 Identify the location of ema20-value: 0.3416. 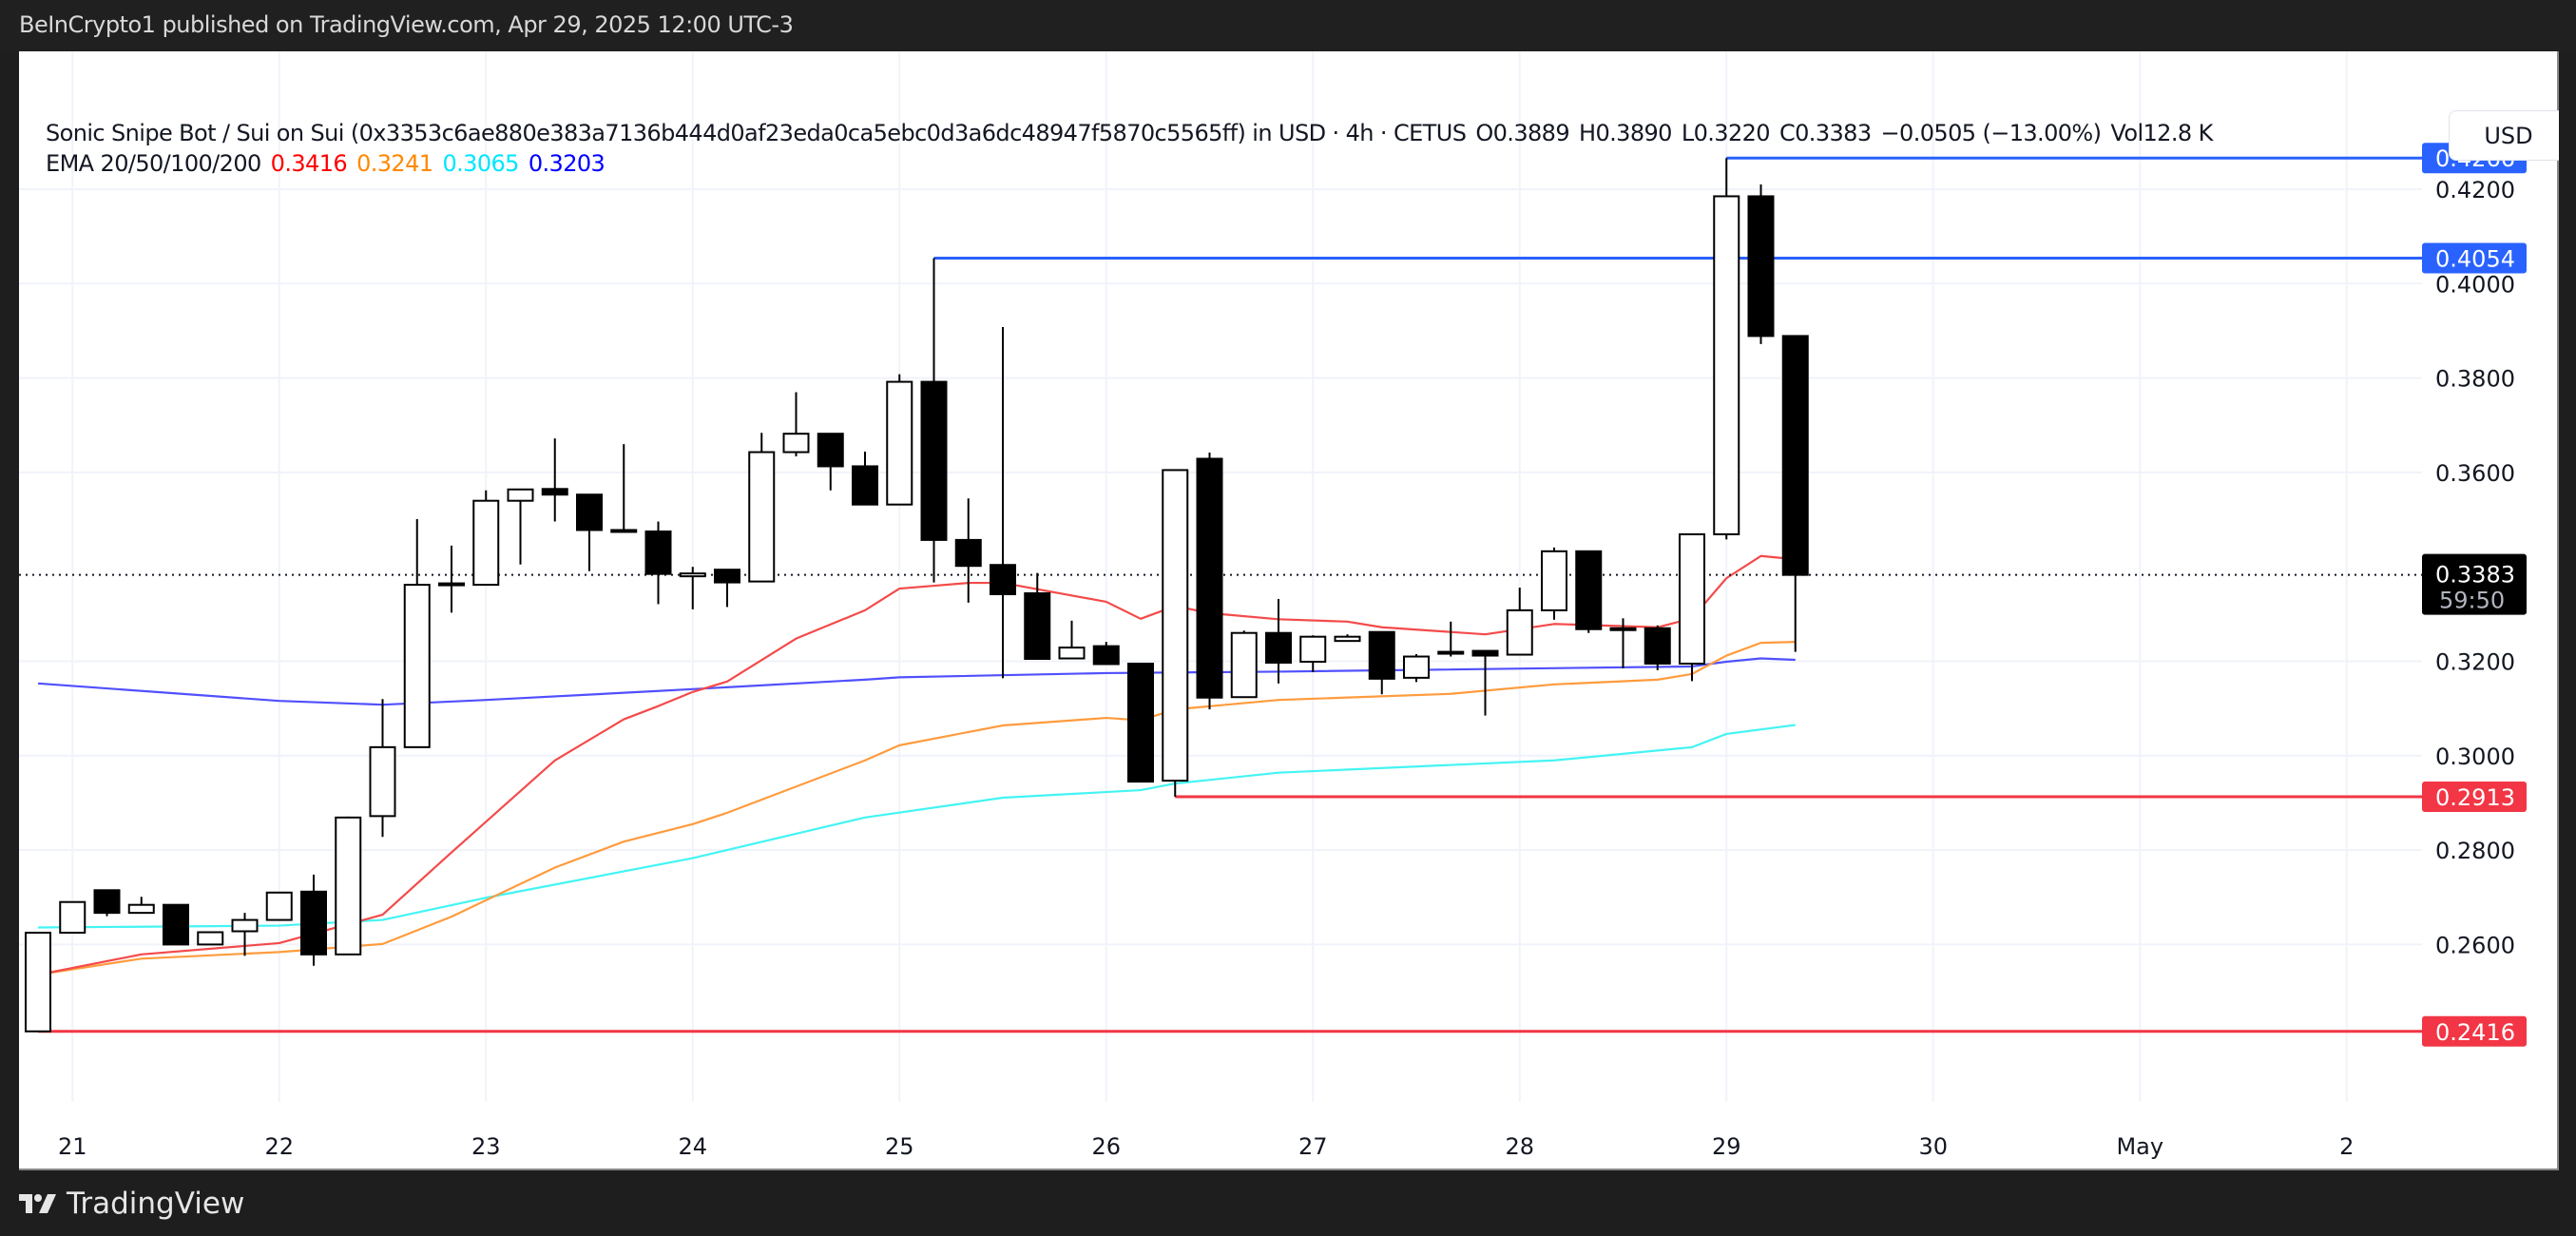
(309, 163).